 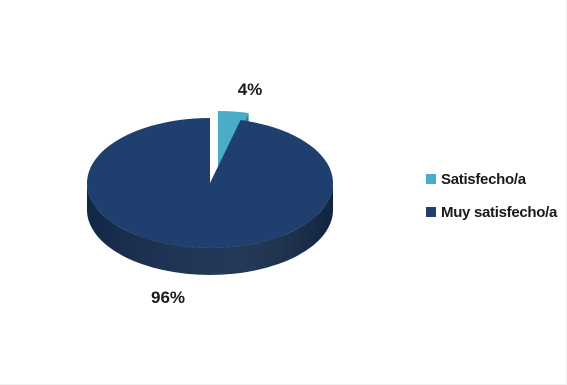 I want to click on pie-side-shading, so click(x=210, y=229).